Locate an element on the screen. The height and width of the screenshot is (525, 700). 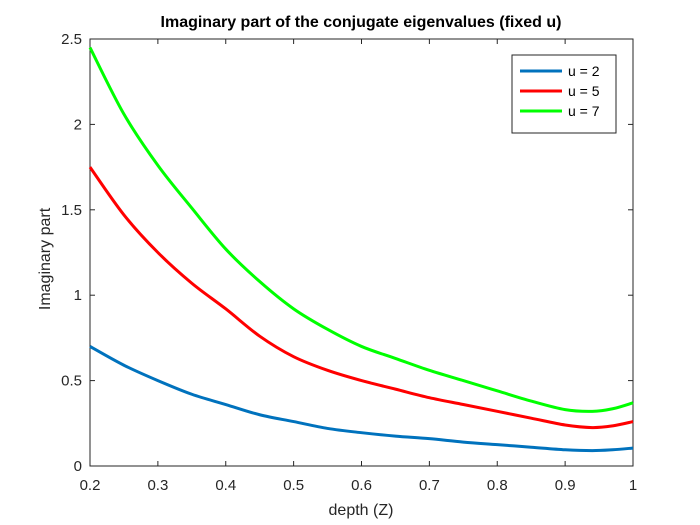
x-tick-label: 0.5 is located at coordinates (293, 485).